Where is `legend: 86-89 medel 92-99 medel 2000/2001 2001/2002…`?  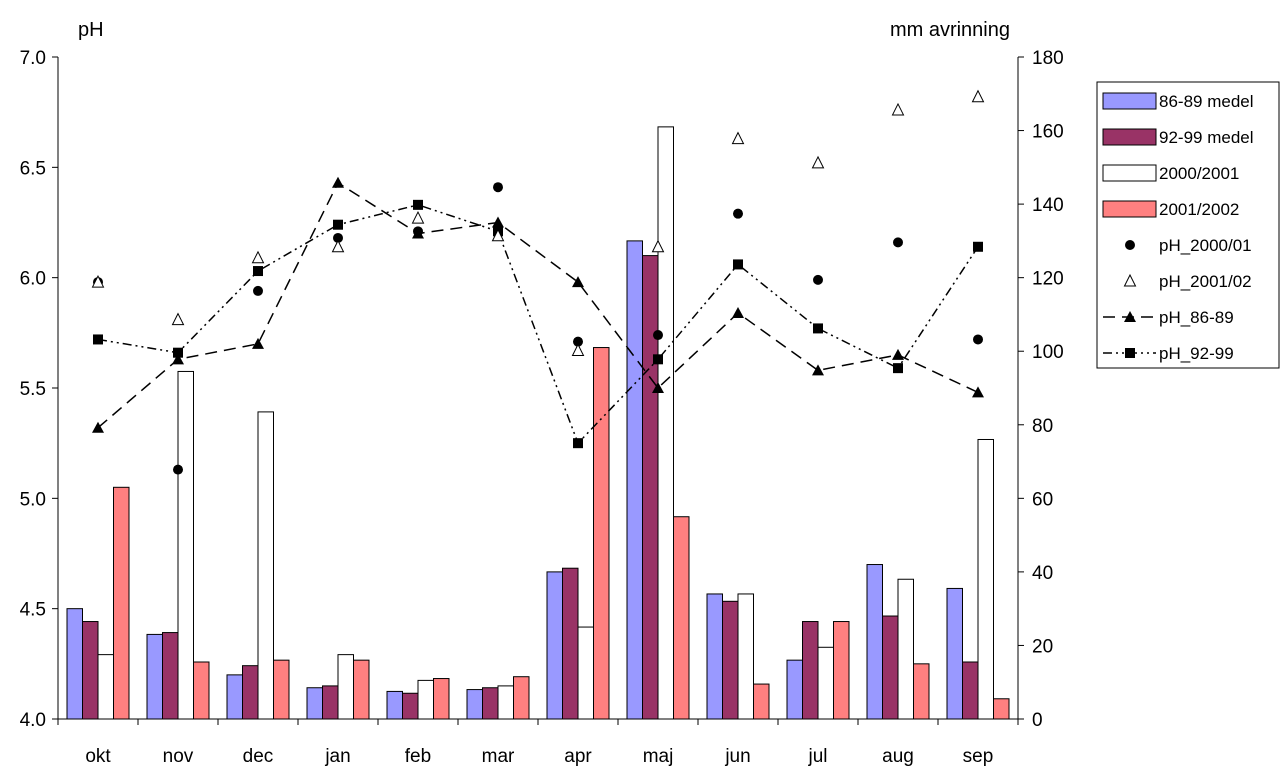
legend: 86-89 medel 92-99 medel 2000/2001 2001/2002… is located at coordinates (1188, 225).